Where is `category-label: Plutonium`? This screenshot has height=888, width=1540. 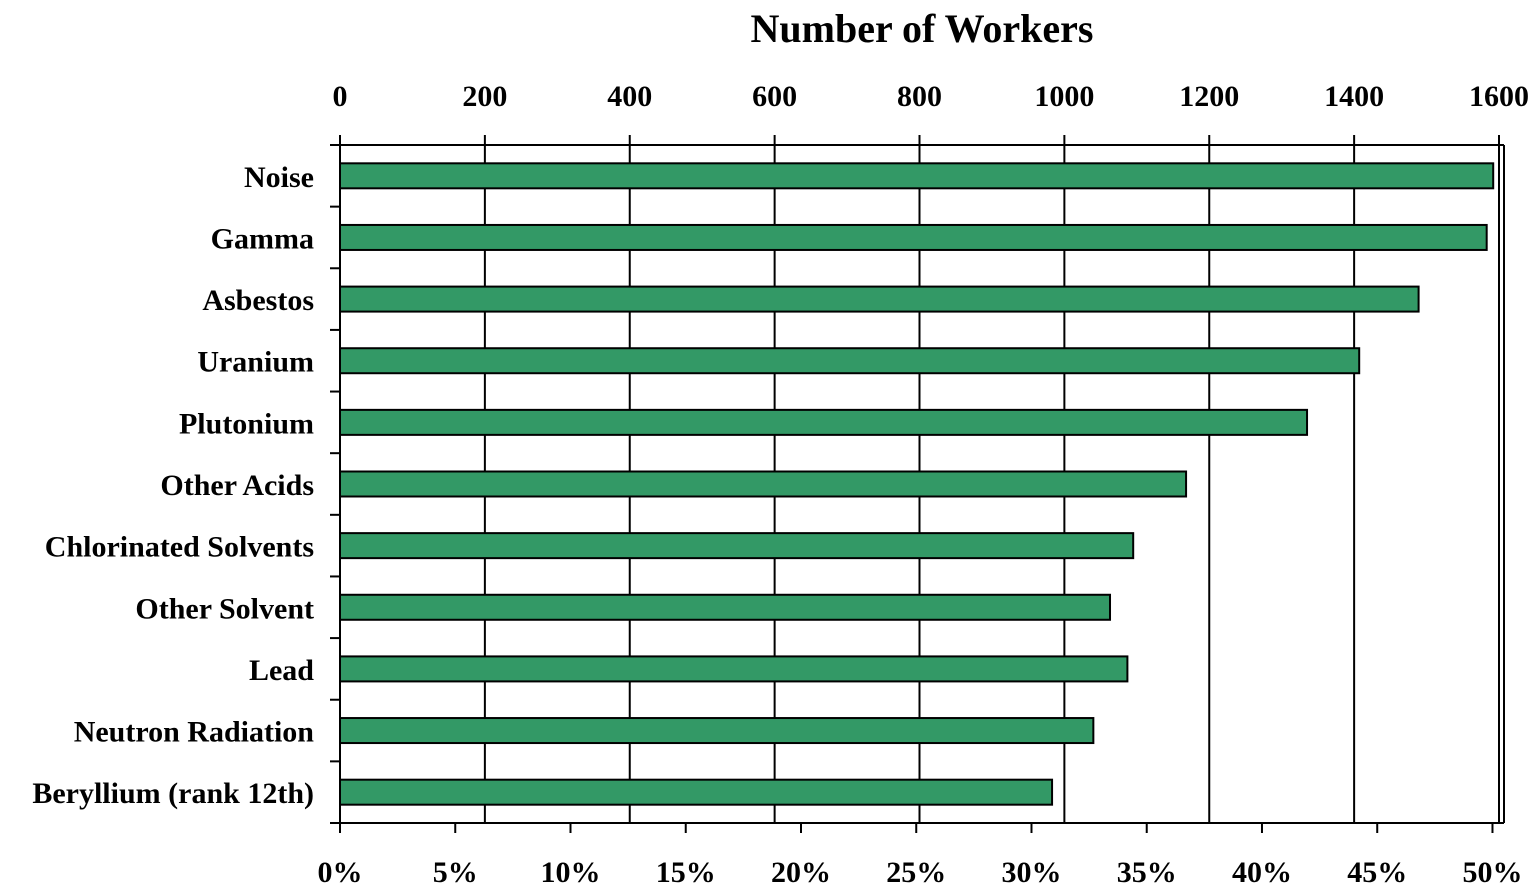
category-label: Plutonium is located at coordinates (246, 423).